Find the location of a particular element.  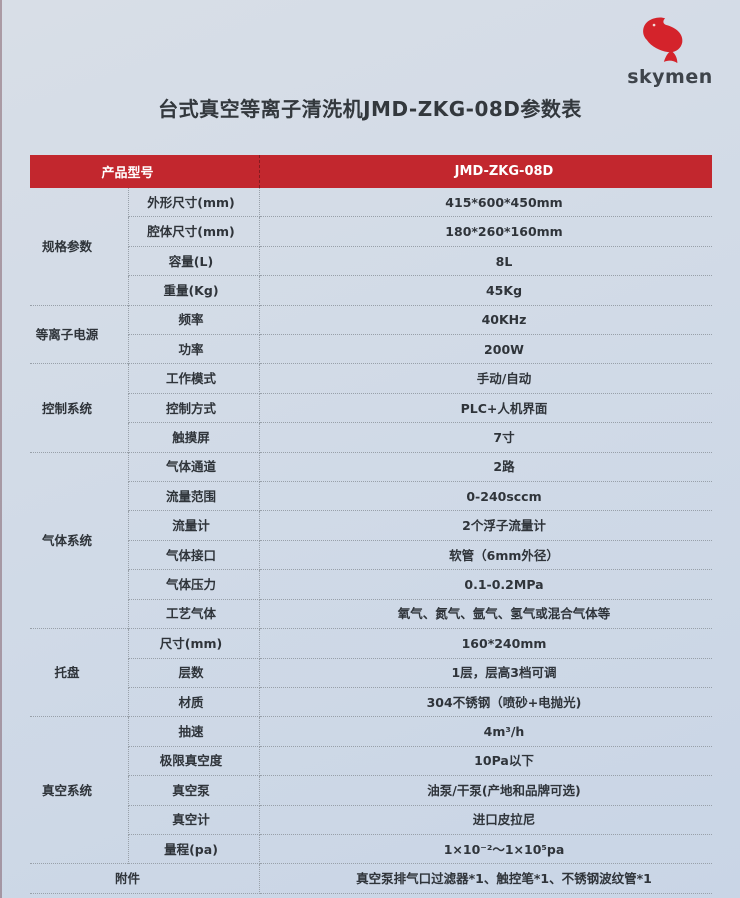

spec-label: 流量范围 is located at coordinates (194, 497).